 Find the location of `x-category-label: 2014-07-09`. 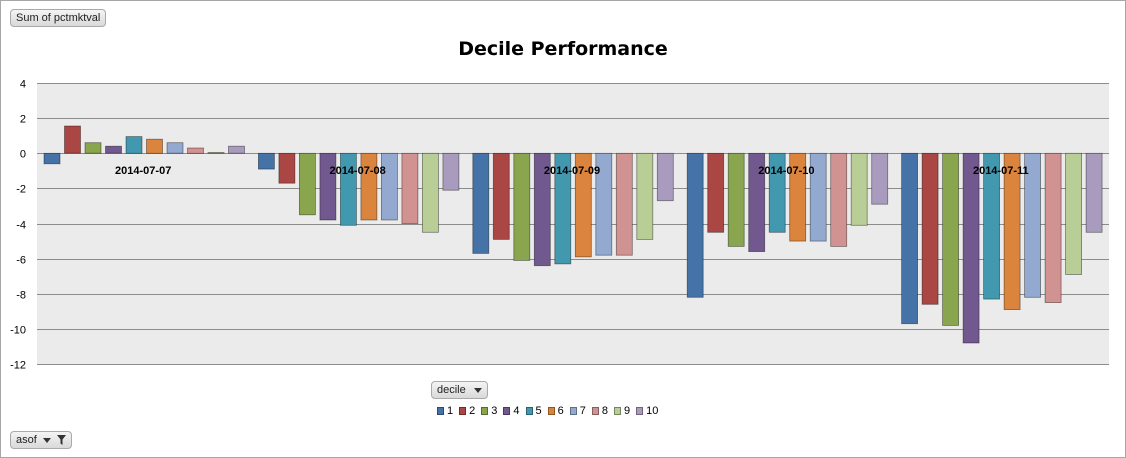

x-category-label: 2014-07-09 is located at coordinates (572, 171).